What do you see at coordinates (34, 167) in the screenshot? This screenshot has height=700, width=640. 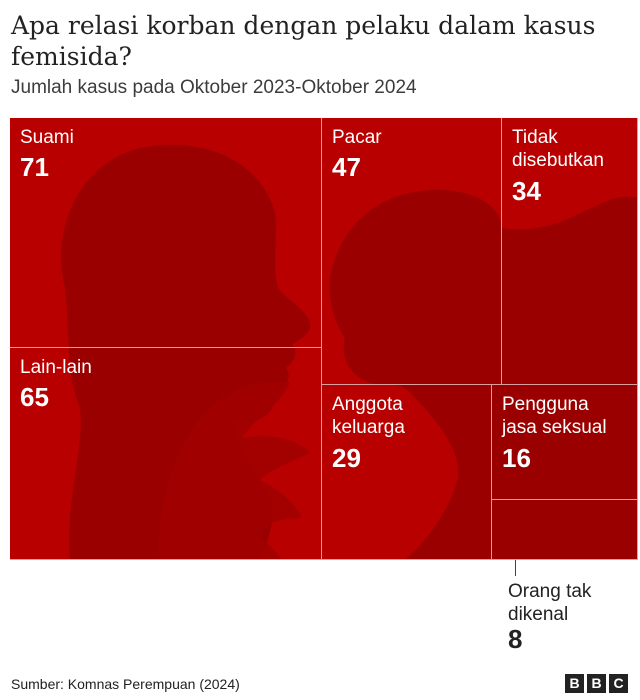 I see `tile-value: 71` at bounding box center [34, 167].